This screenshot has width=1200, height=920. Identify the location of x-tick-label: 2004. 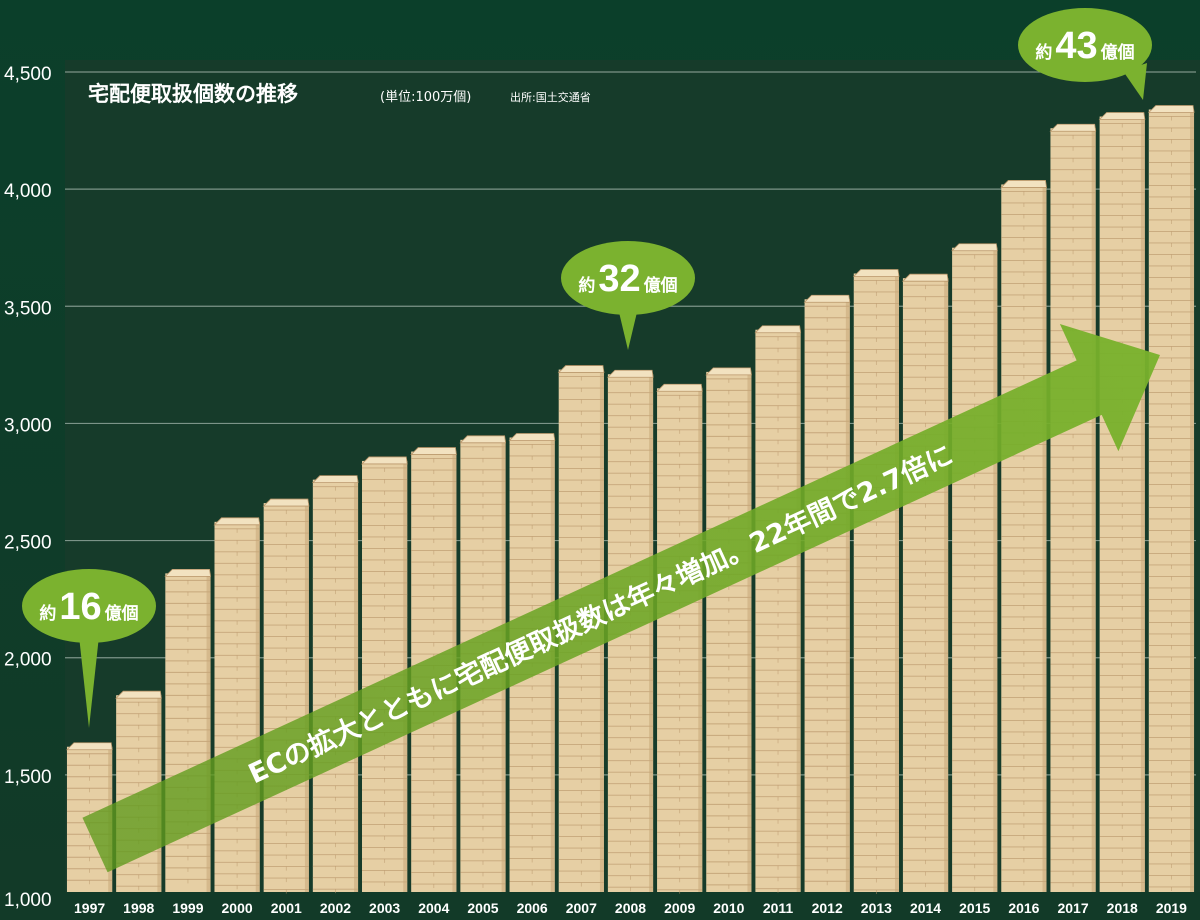
(433, 908).